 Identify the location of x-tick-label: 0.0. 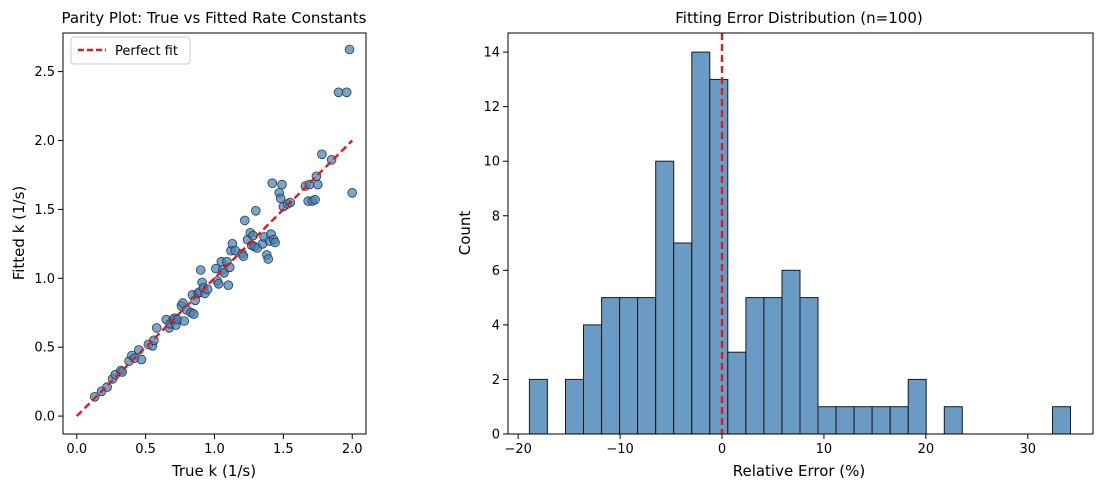
(76, 449).